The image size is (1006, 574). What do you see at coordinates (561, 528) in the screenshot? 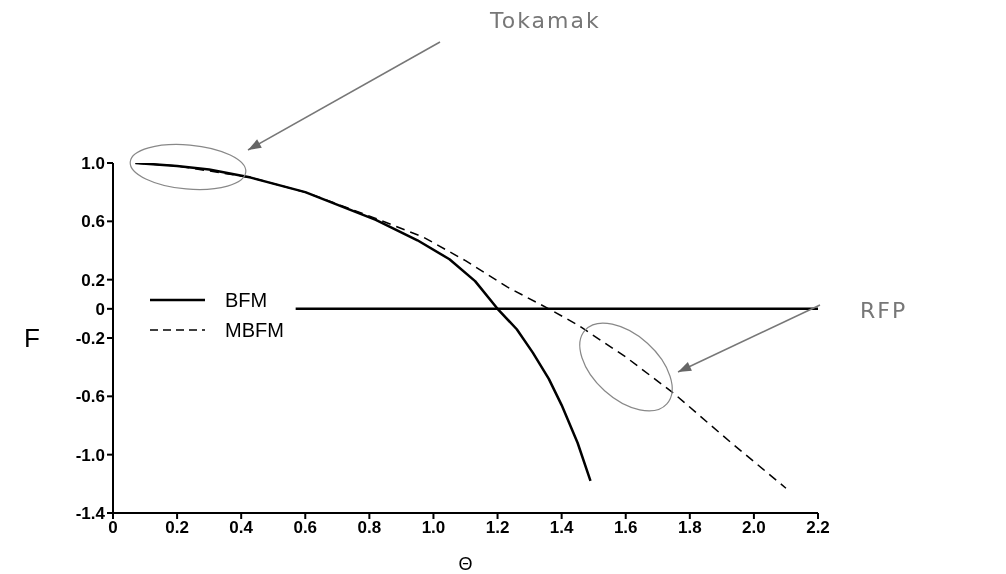
I see `x-tick-label: 1.4` at bounding box center [561, 528].